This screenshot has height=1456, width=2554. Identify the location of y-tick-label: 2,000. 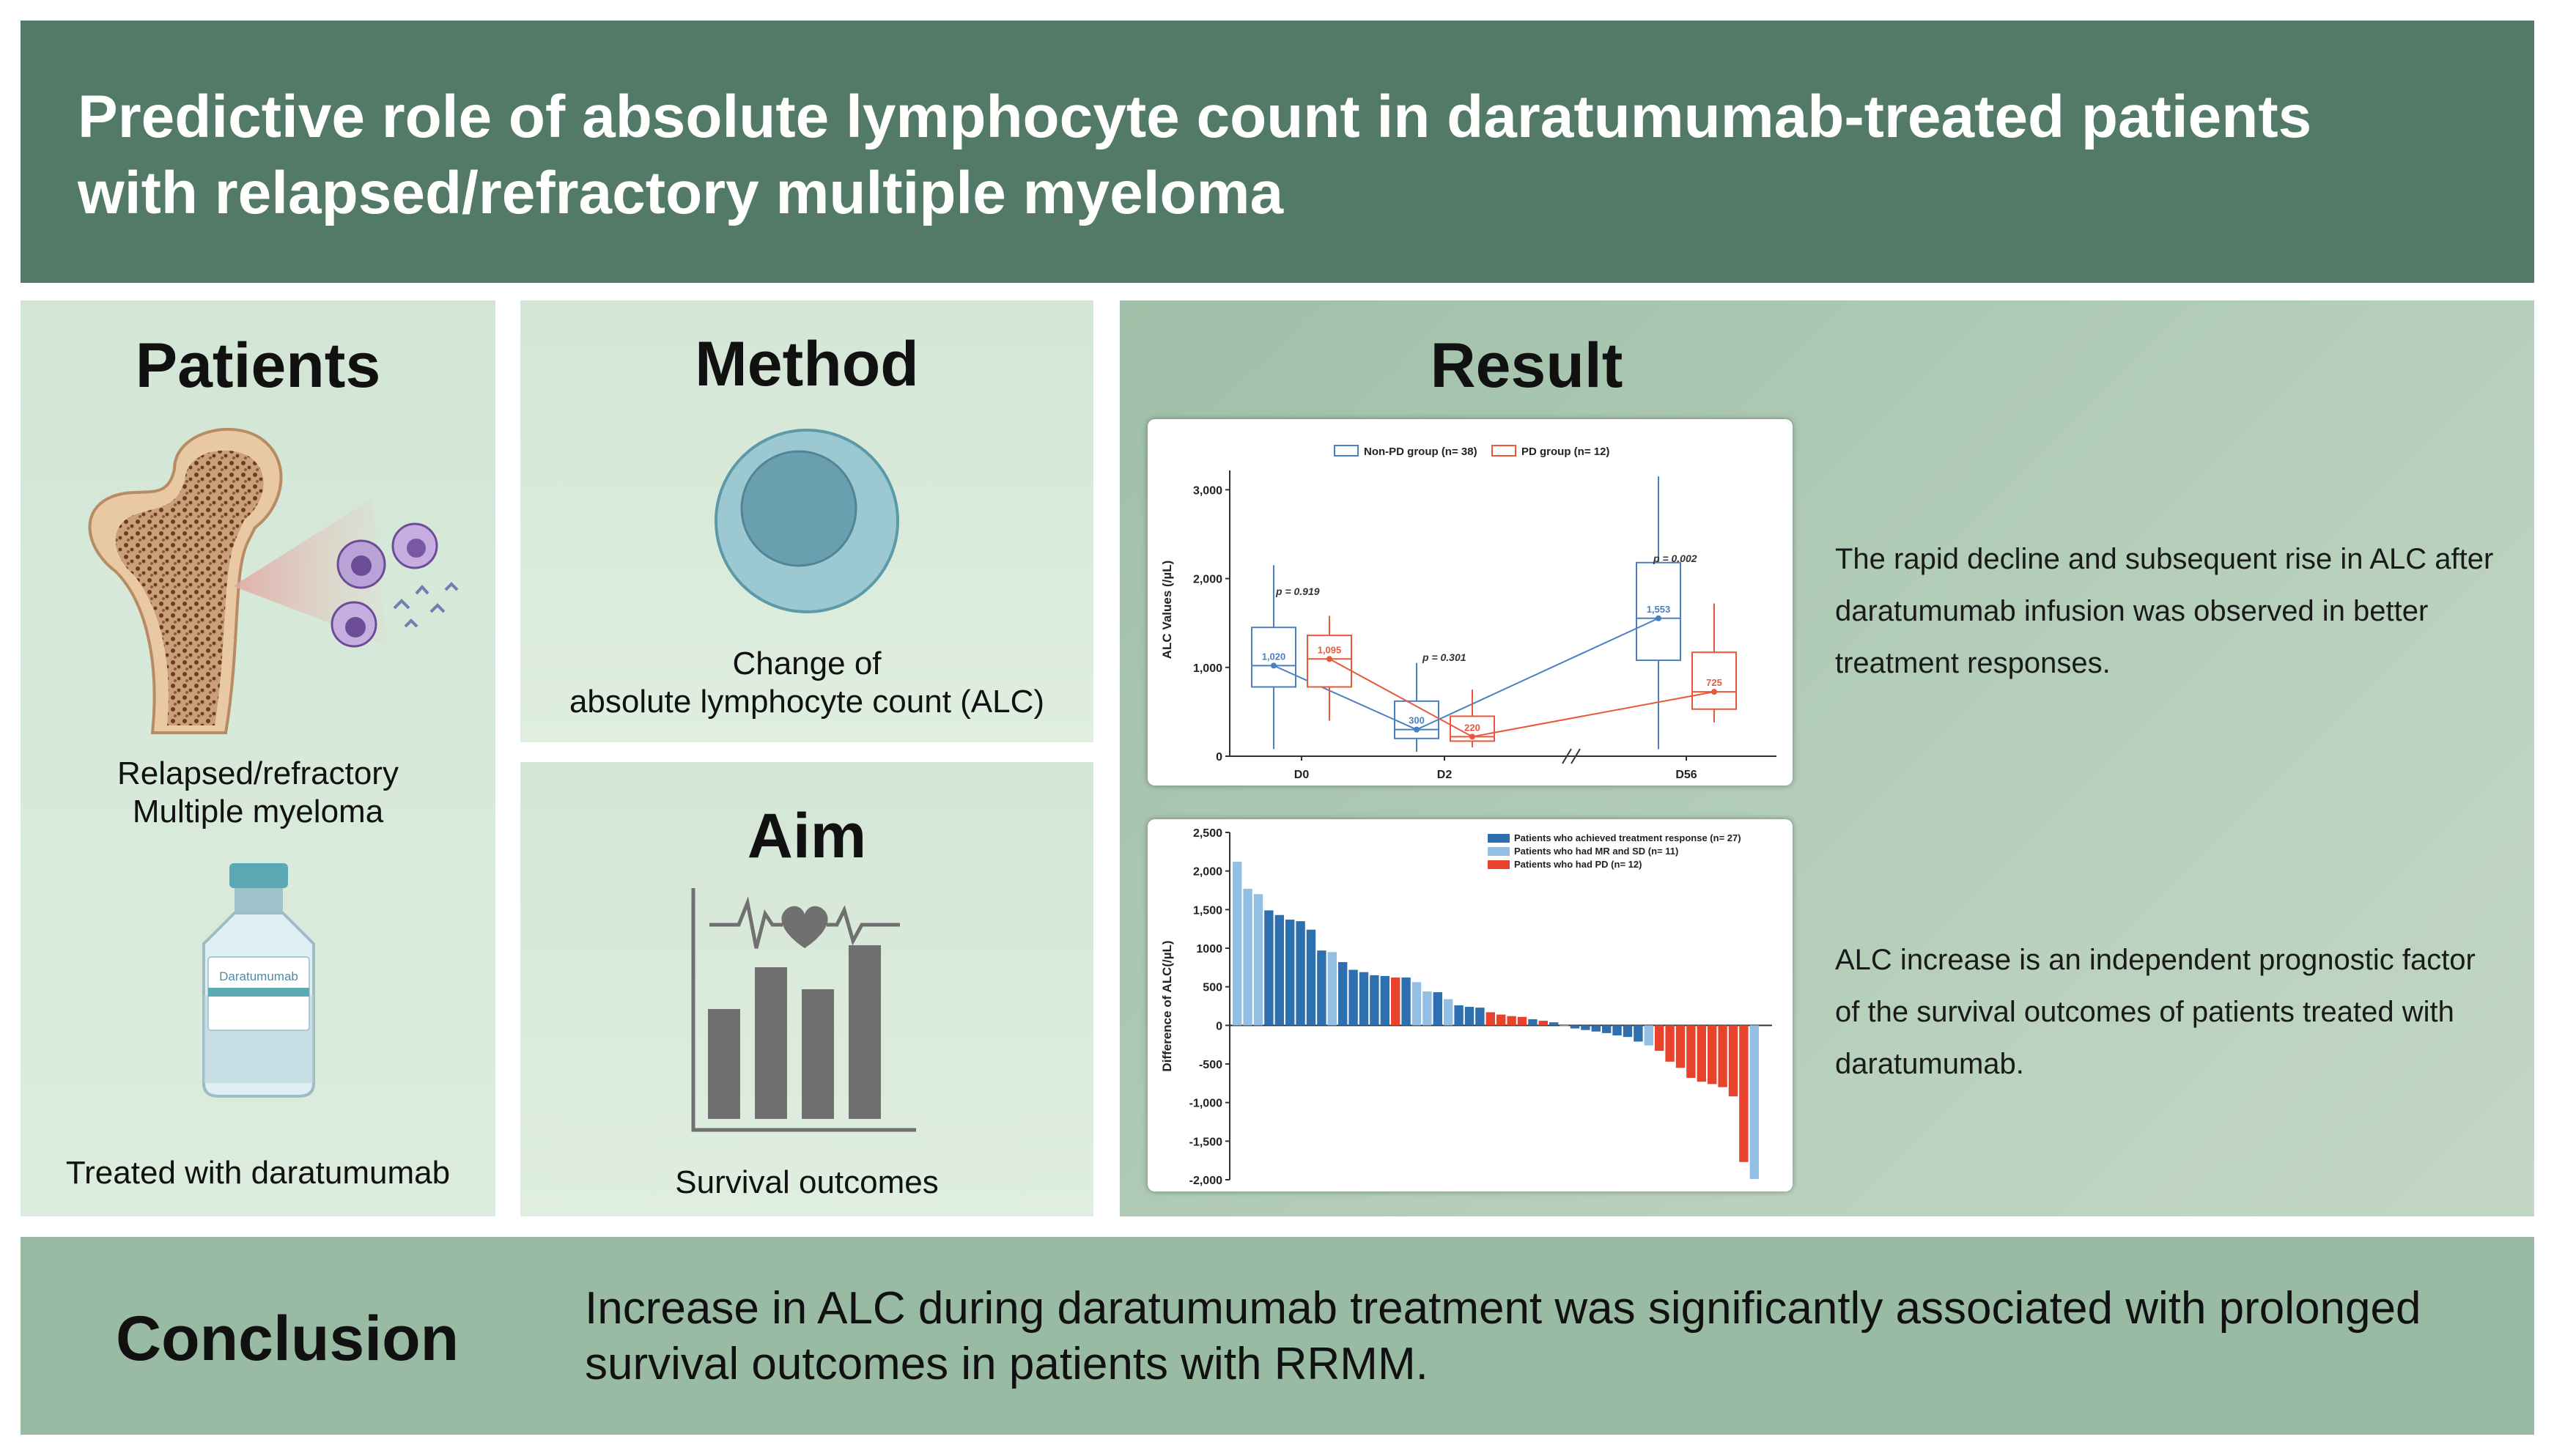
(1207, 580).